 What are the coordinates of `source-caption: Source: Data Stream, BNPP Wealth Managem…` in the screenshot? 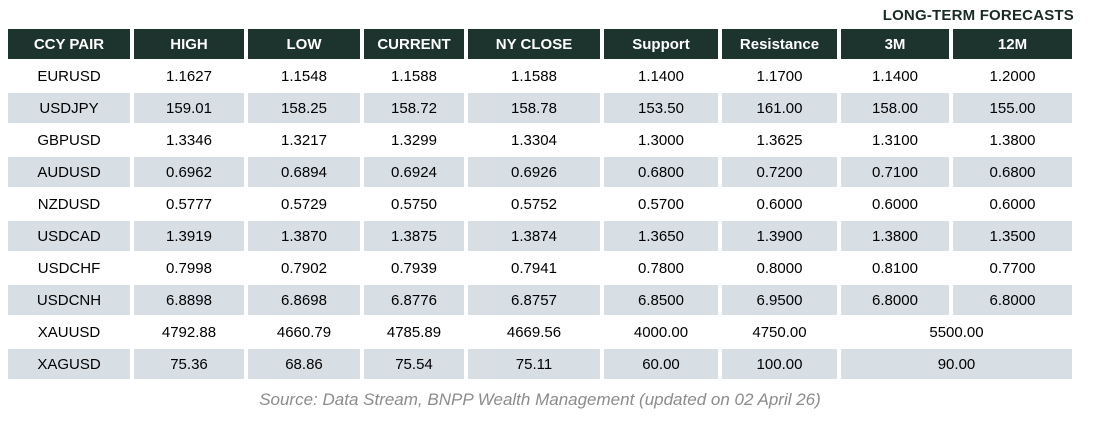 It's located at (540, 399).